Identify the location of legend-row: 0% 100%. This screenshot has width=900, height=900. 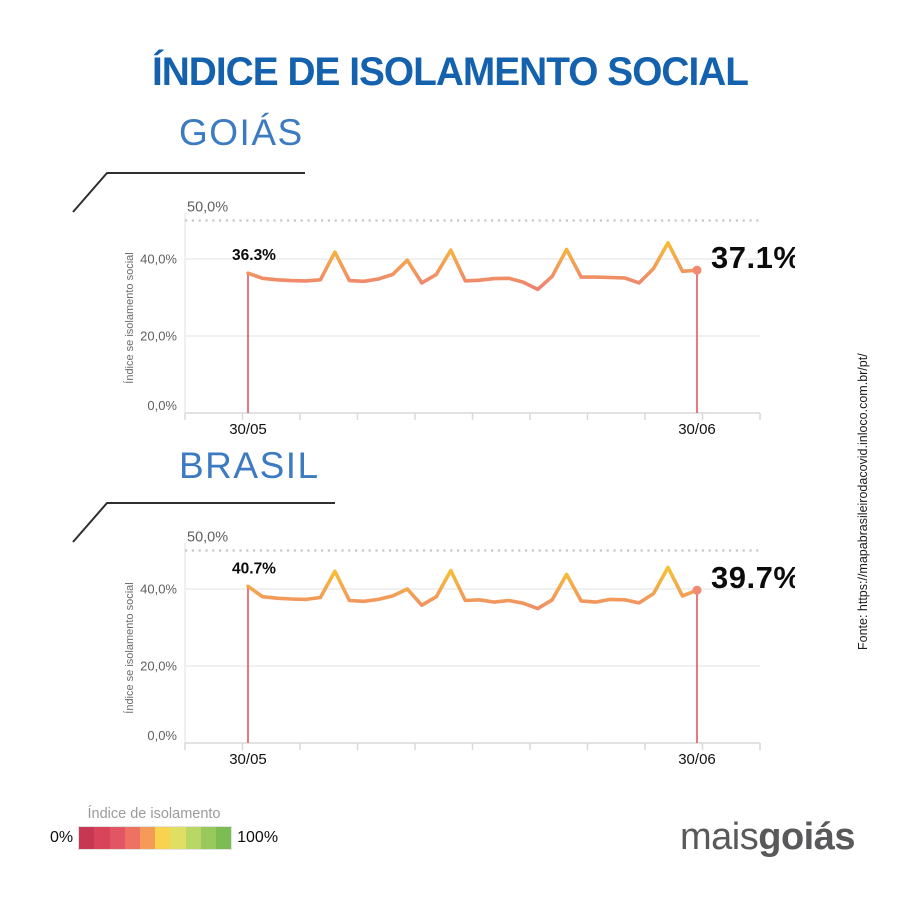
(165, 838).